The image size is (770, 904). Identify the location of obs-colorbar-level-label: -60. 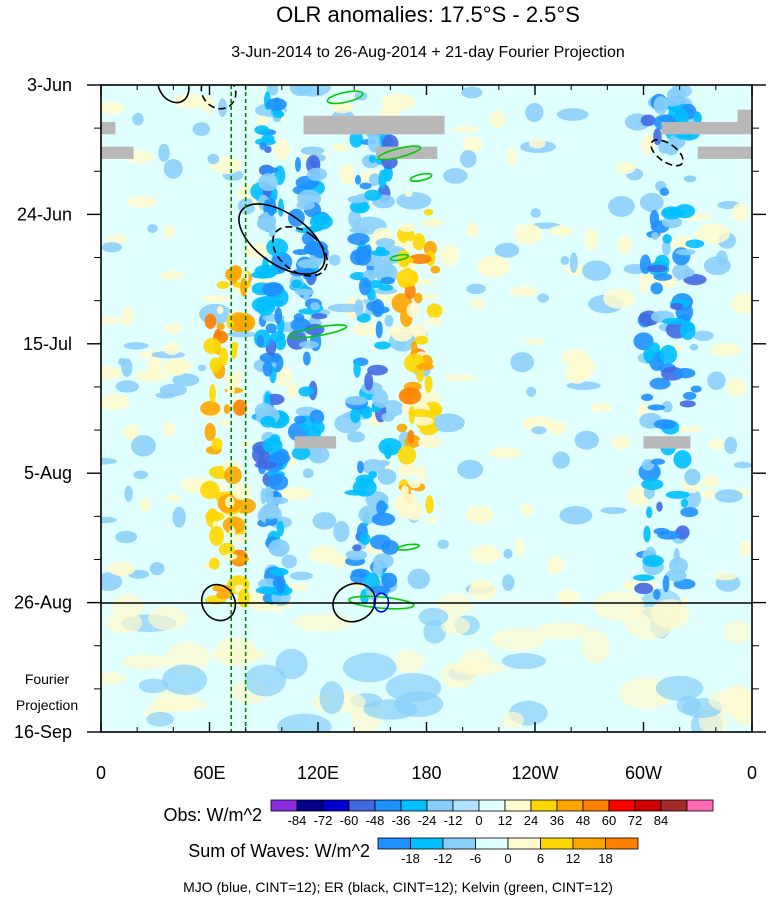
(349, 820).